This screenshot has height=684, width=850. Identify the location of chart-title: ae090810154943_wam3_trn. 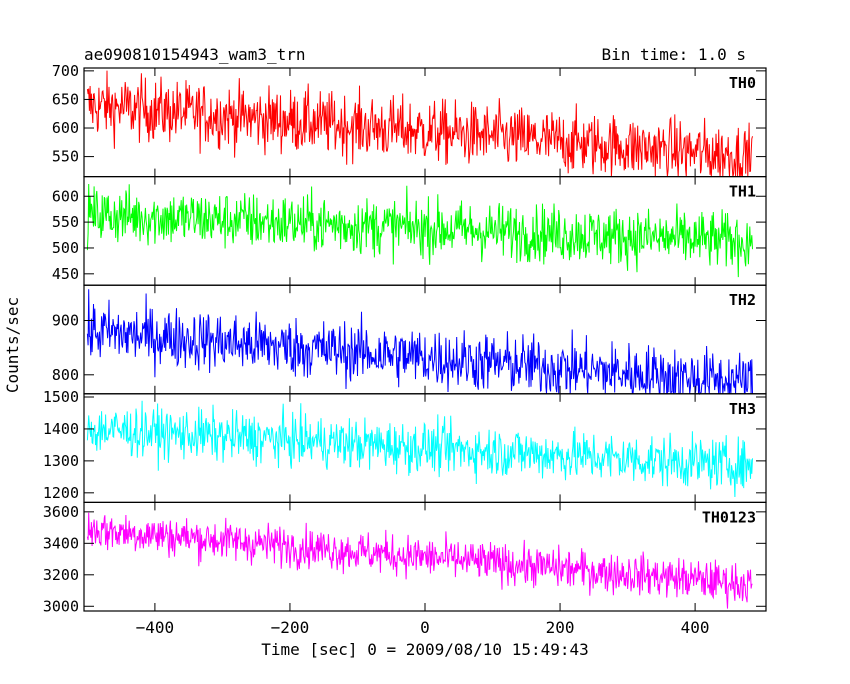
(195, 54).